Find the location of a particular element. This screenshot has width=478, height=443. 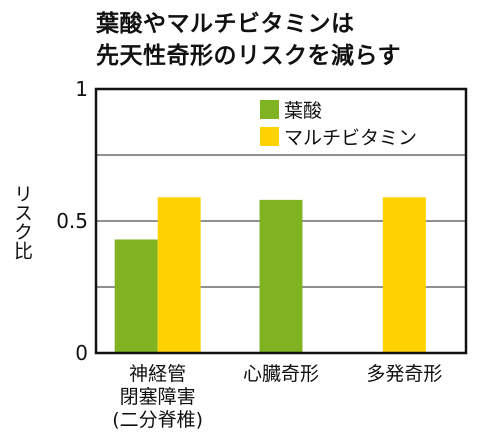

y-tick-label-1: 0.5 is located at coordinates (72, 221).